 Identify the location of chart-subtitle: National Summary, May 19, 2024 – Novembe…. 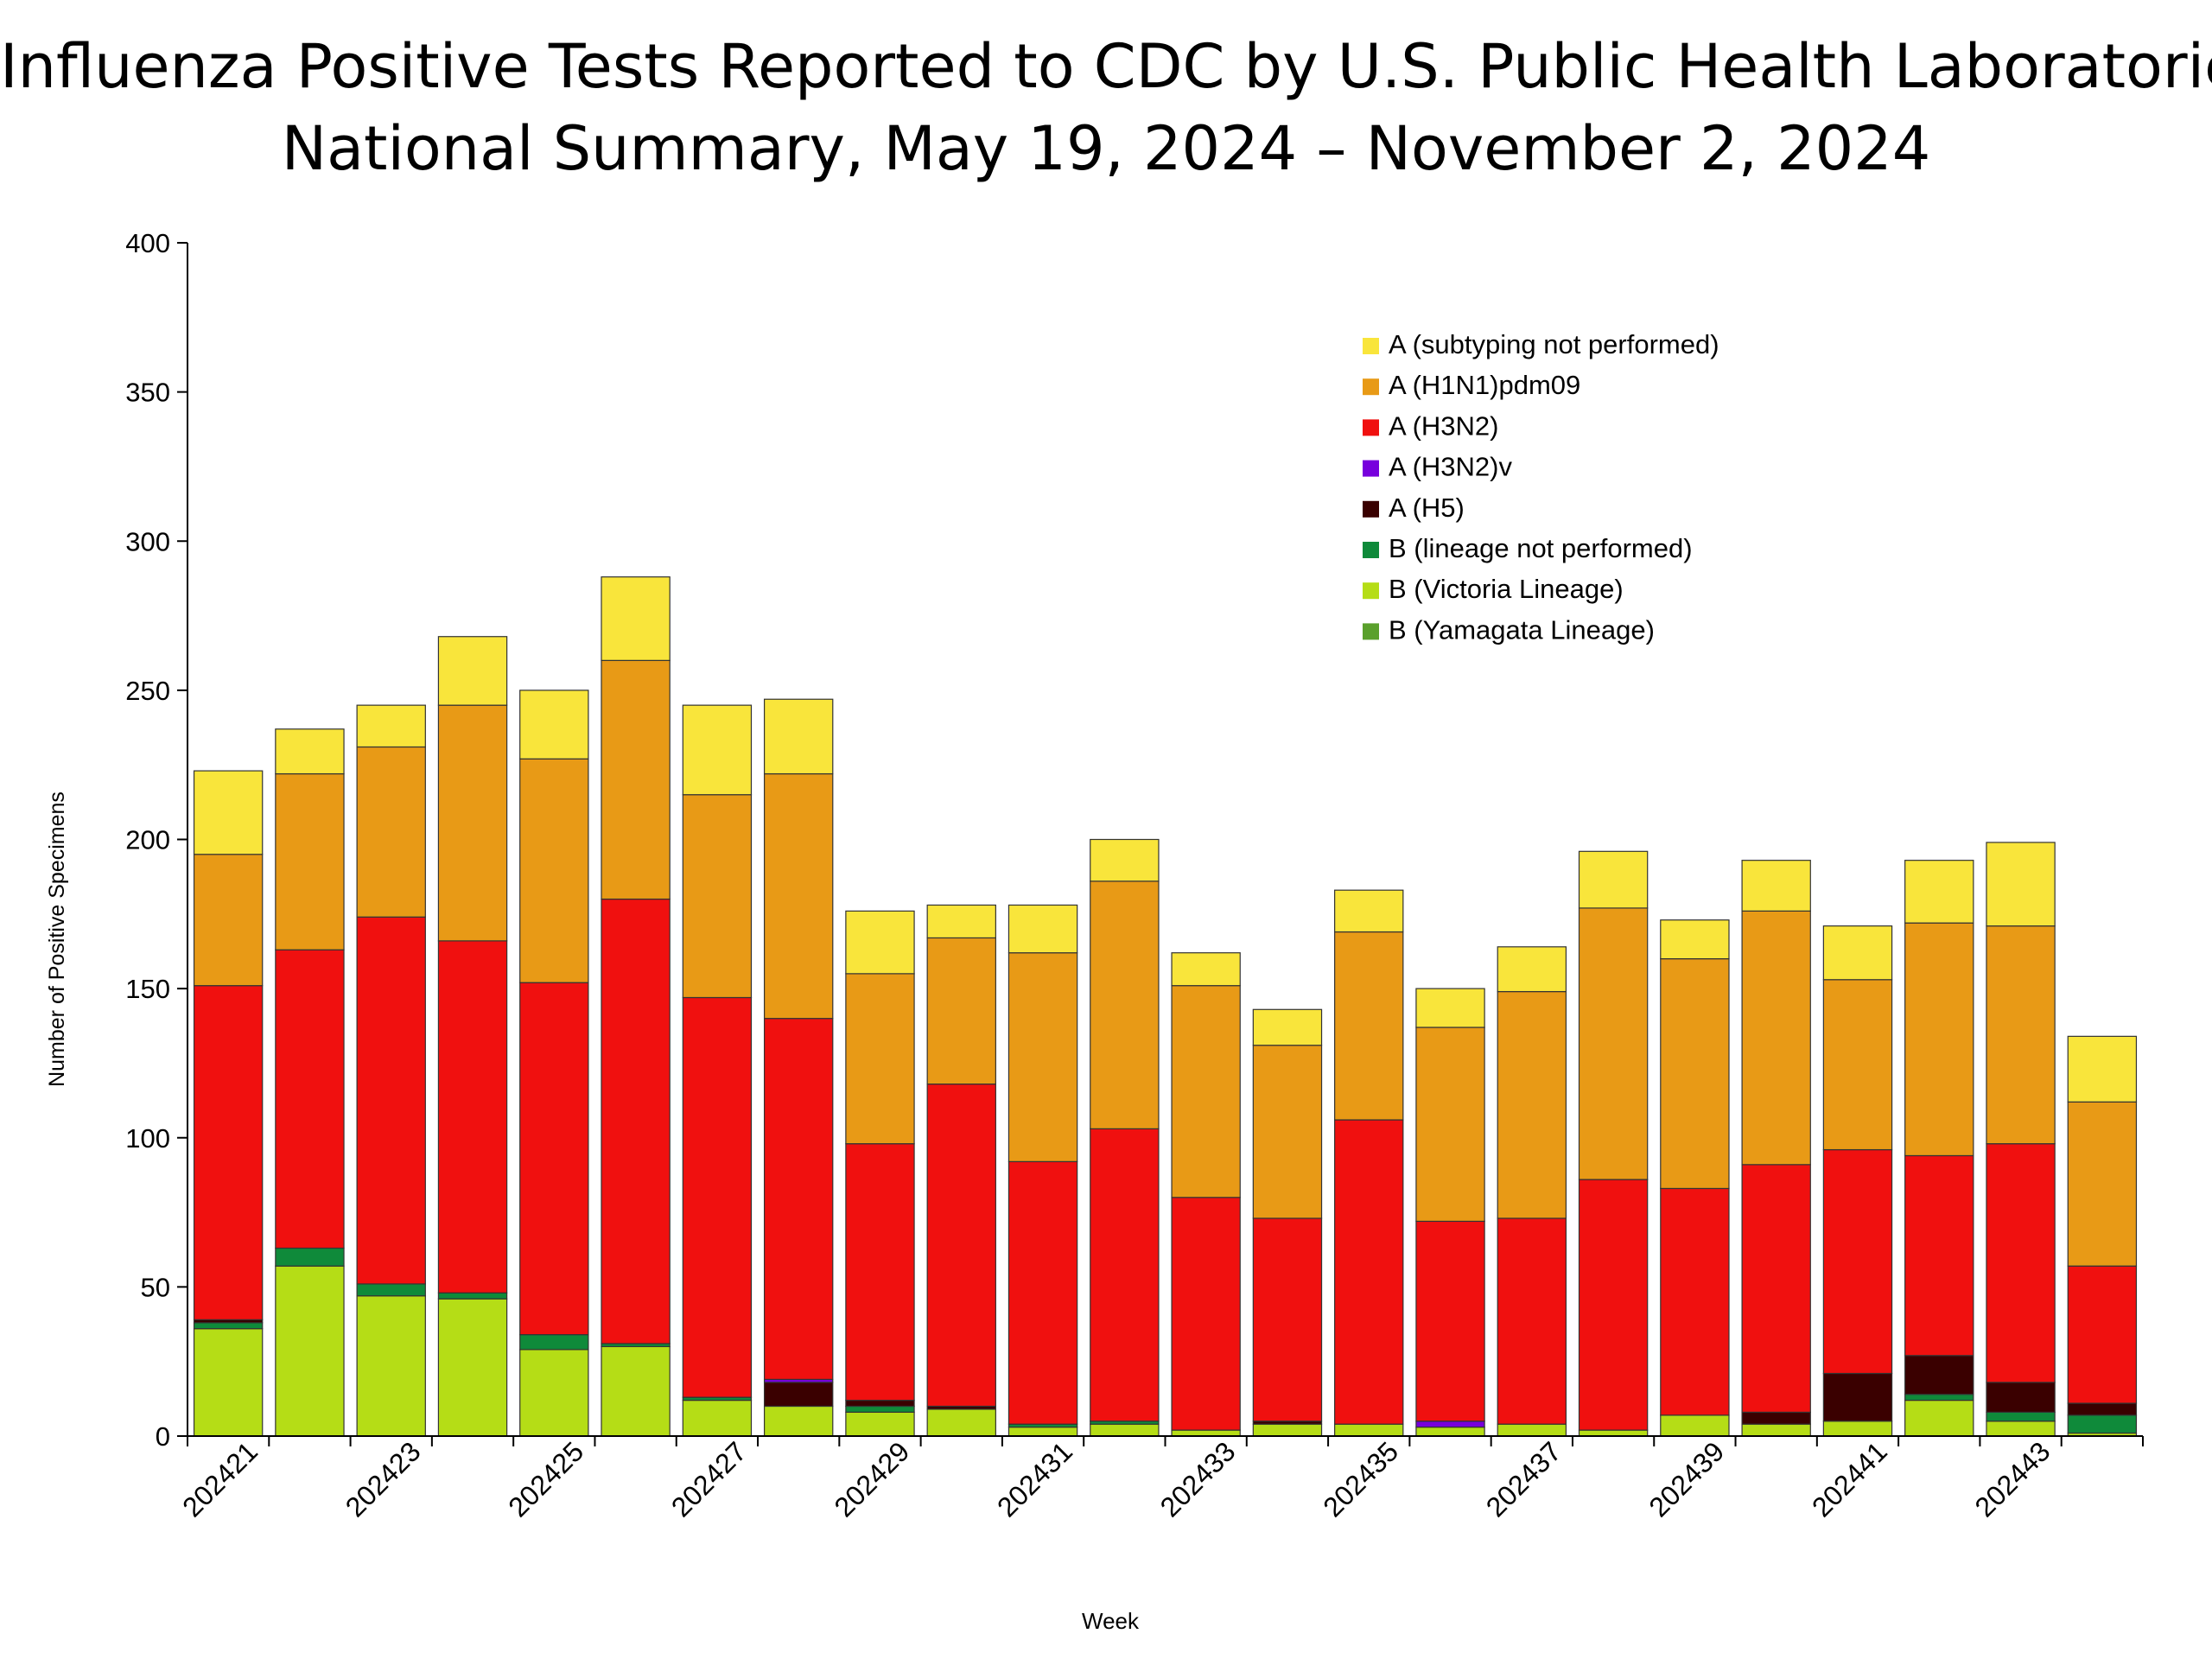
(1106, 148).